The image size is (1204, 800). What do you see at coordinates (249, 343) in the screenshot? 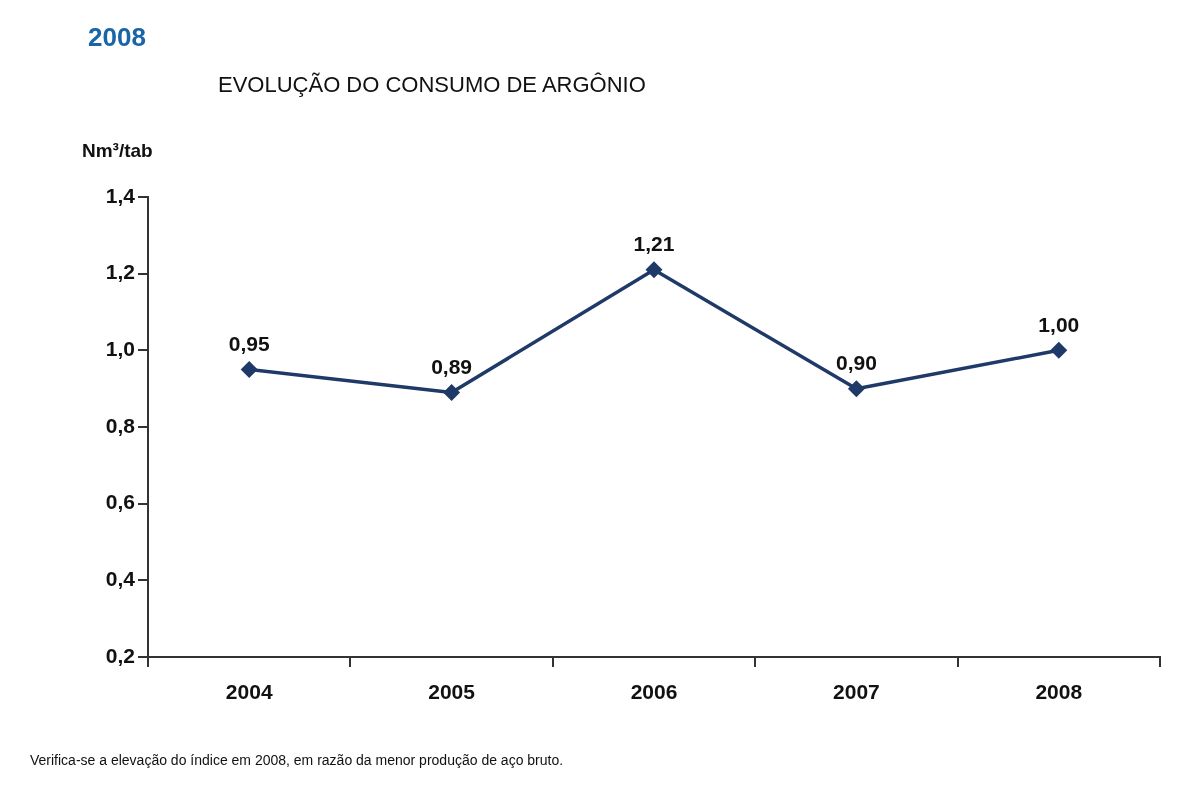
I see `data-label: 0,95` at bounding box center [249, 343].